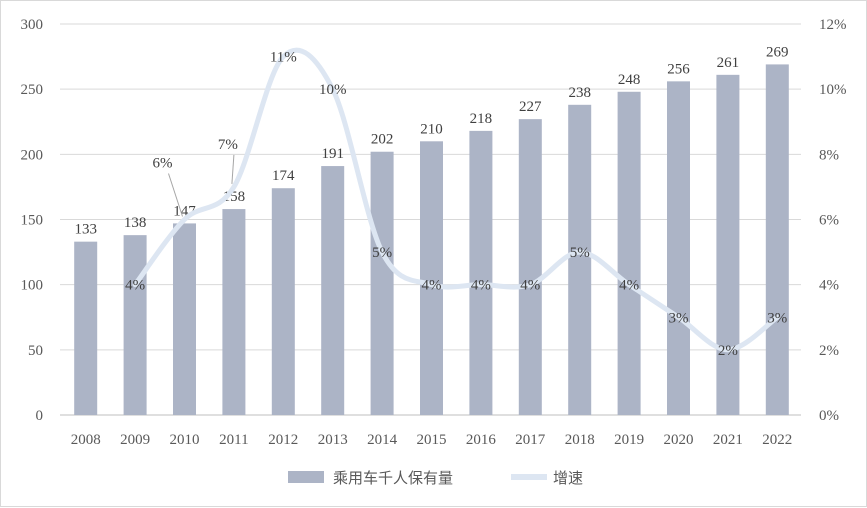  What do you see at coordinates (481, 119) in the screenshot?
I see `bar-value-label: 218` at bounding box center [481, 119].